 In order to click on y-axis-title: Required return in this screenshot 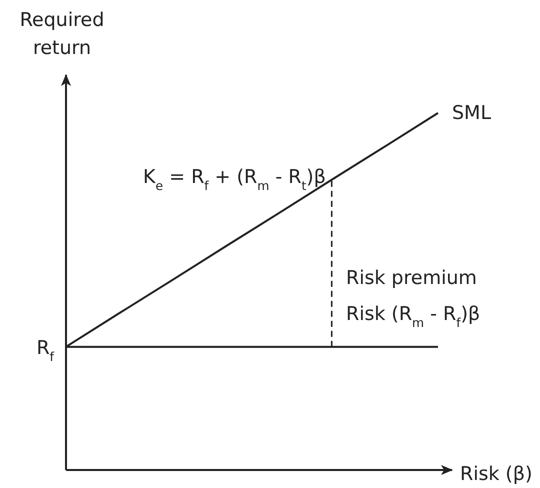, I will do `click(62, 34)`.